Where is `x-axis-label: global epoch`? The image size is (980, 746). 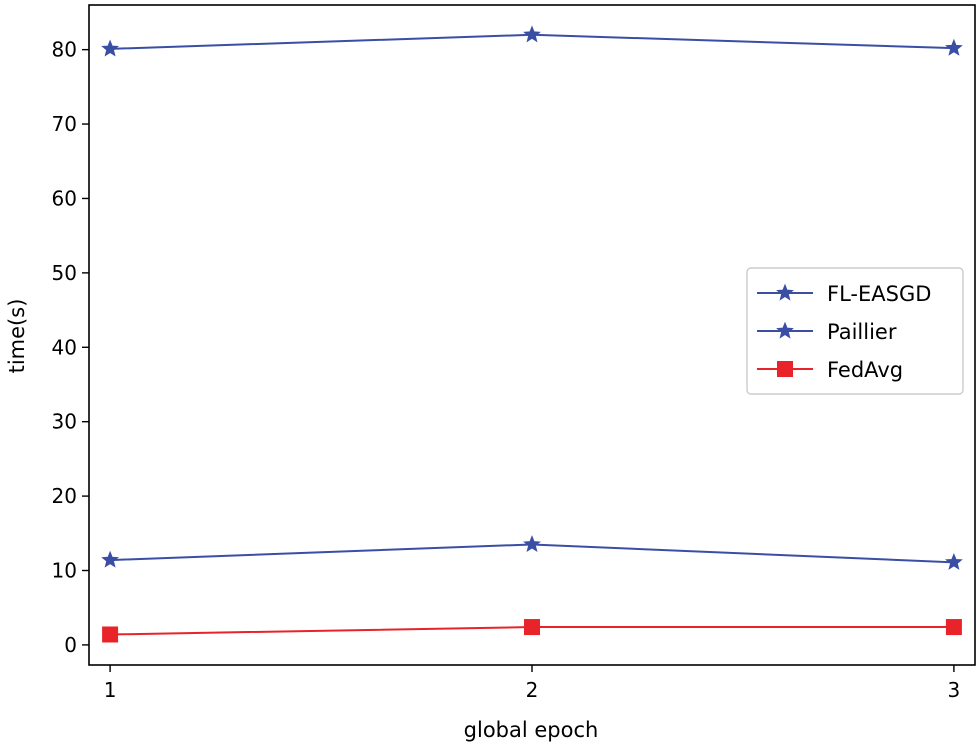
x-axis-label: global epoch is located at coordinates (531, 730).